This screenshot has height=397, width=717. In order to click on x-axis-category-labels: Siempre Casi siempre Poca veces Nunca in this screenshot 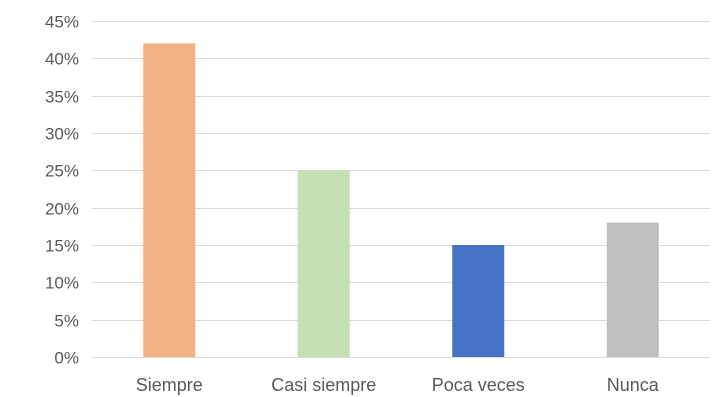, I will do `click(398, 385)`.